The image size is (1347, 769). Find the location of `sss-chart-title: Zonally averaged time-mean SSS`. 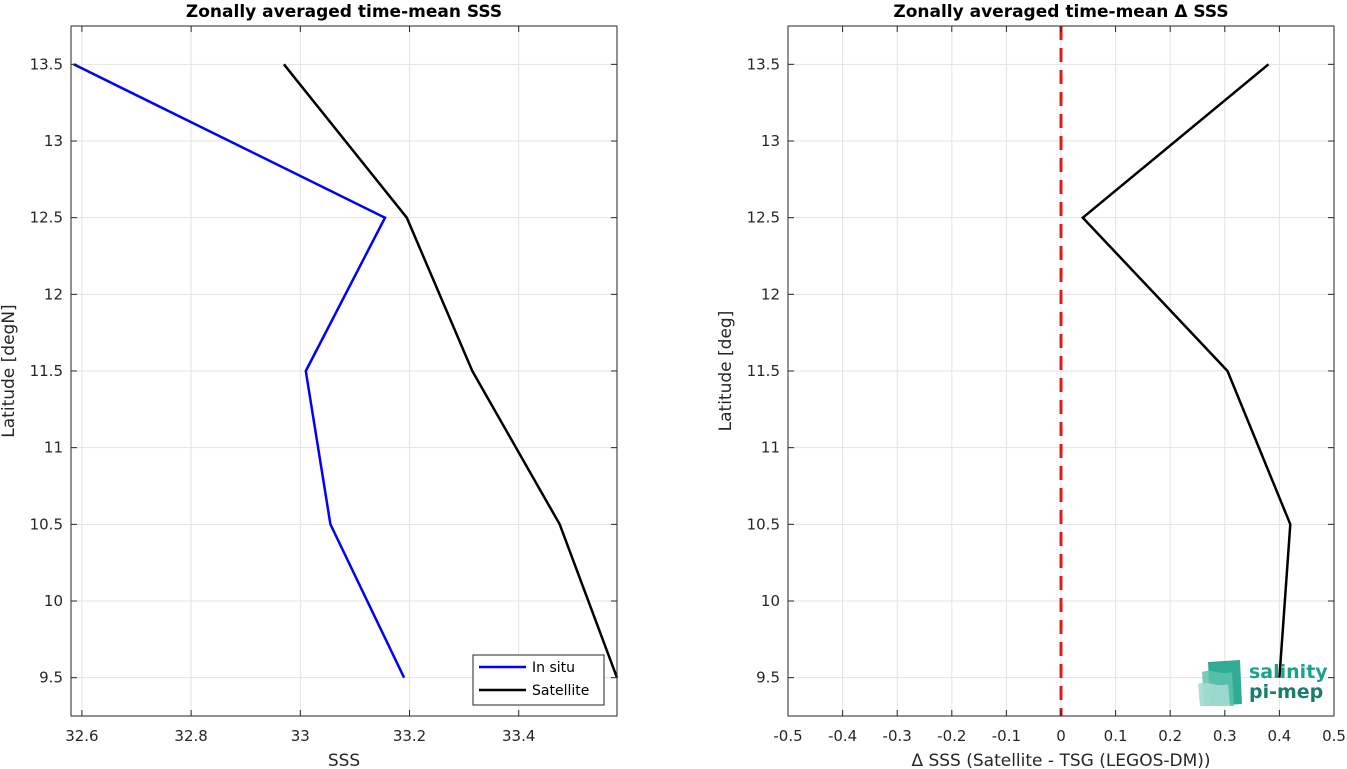

sss-chart-title: Zonally averaged time-mean SSS is located at coordinates (344, 12).